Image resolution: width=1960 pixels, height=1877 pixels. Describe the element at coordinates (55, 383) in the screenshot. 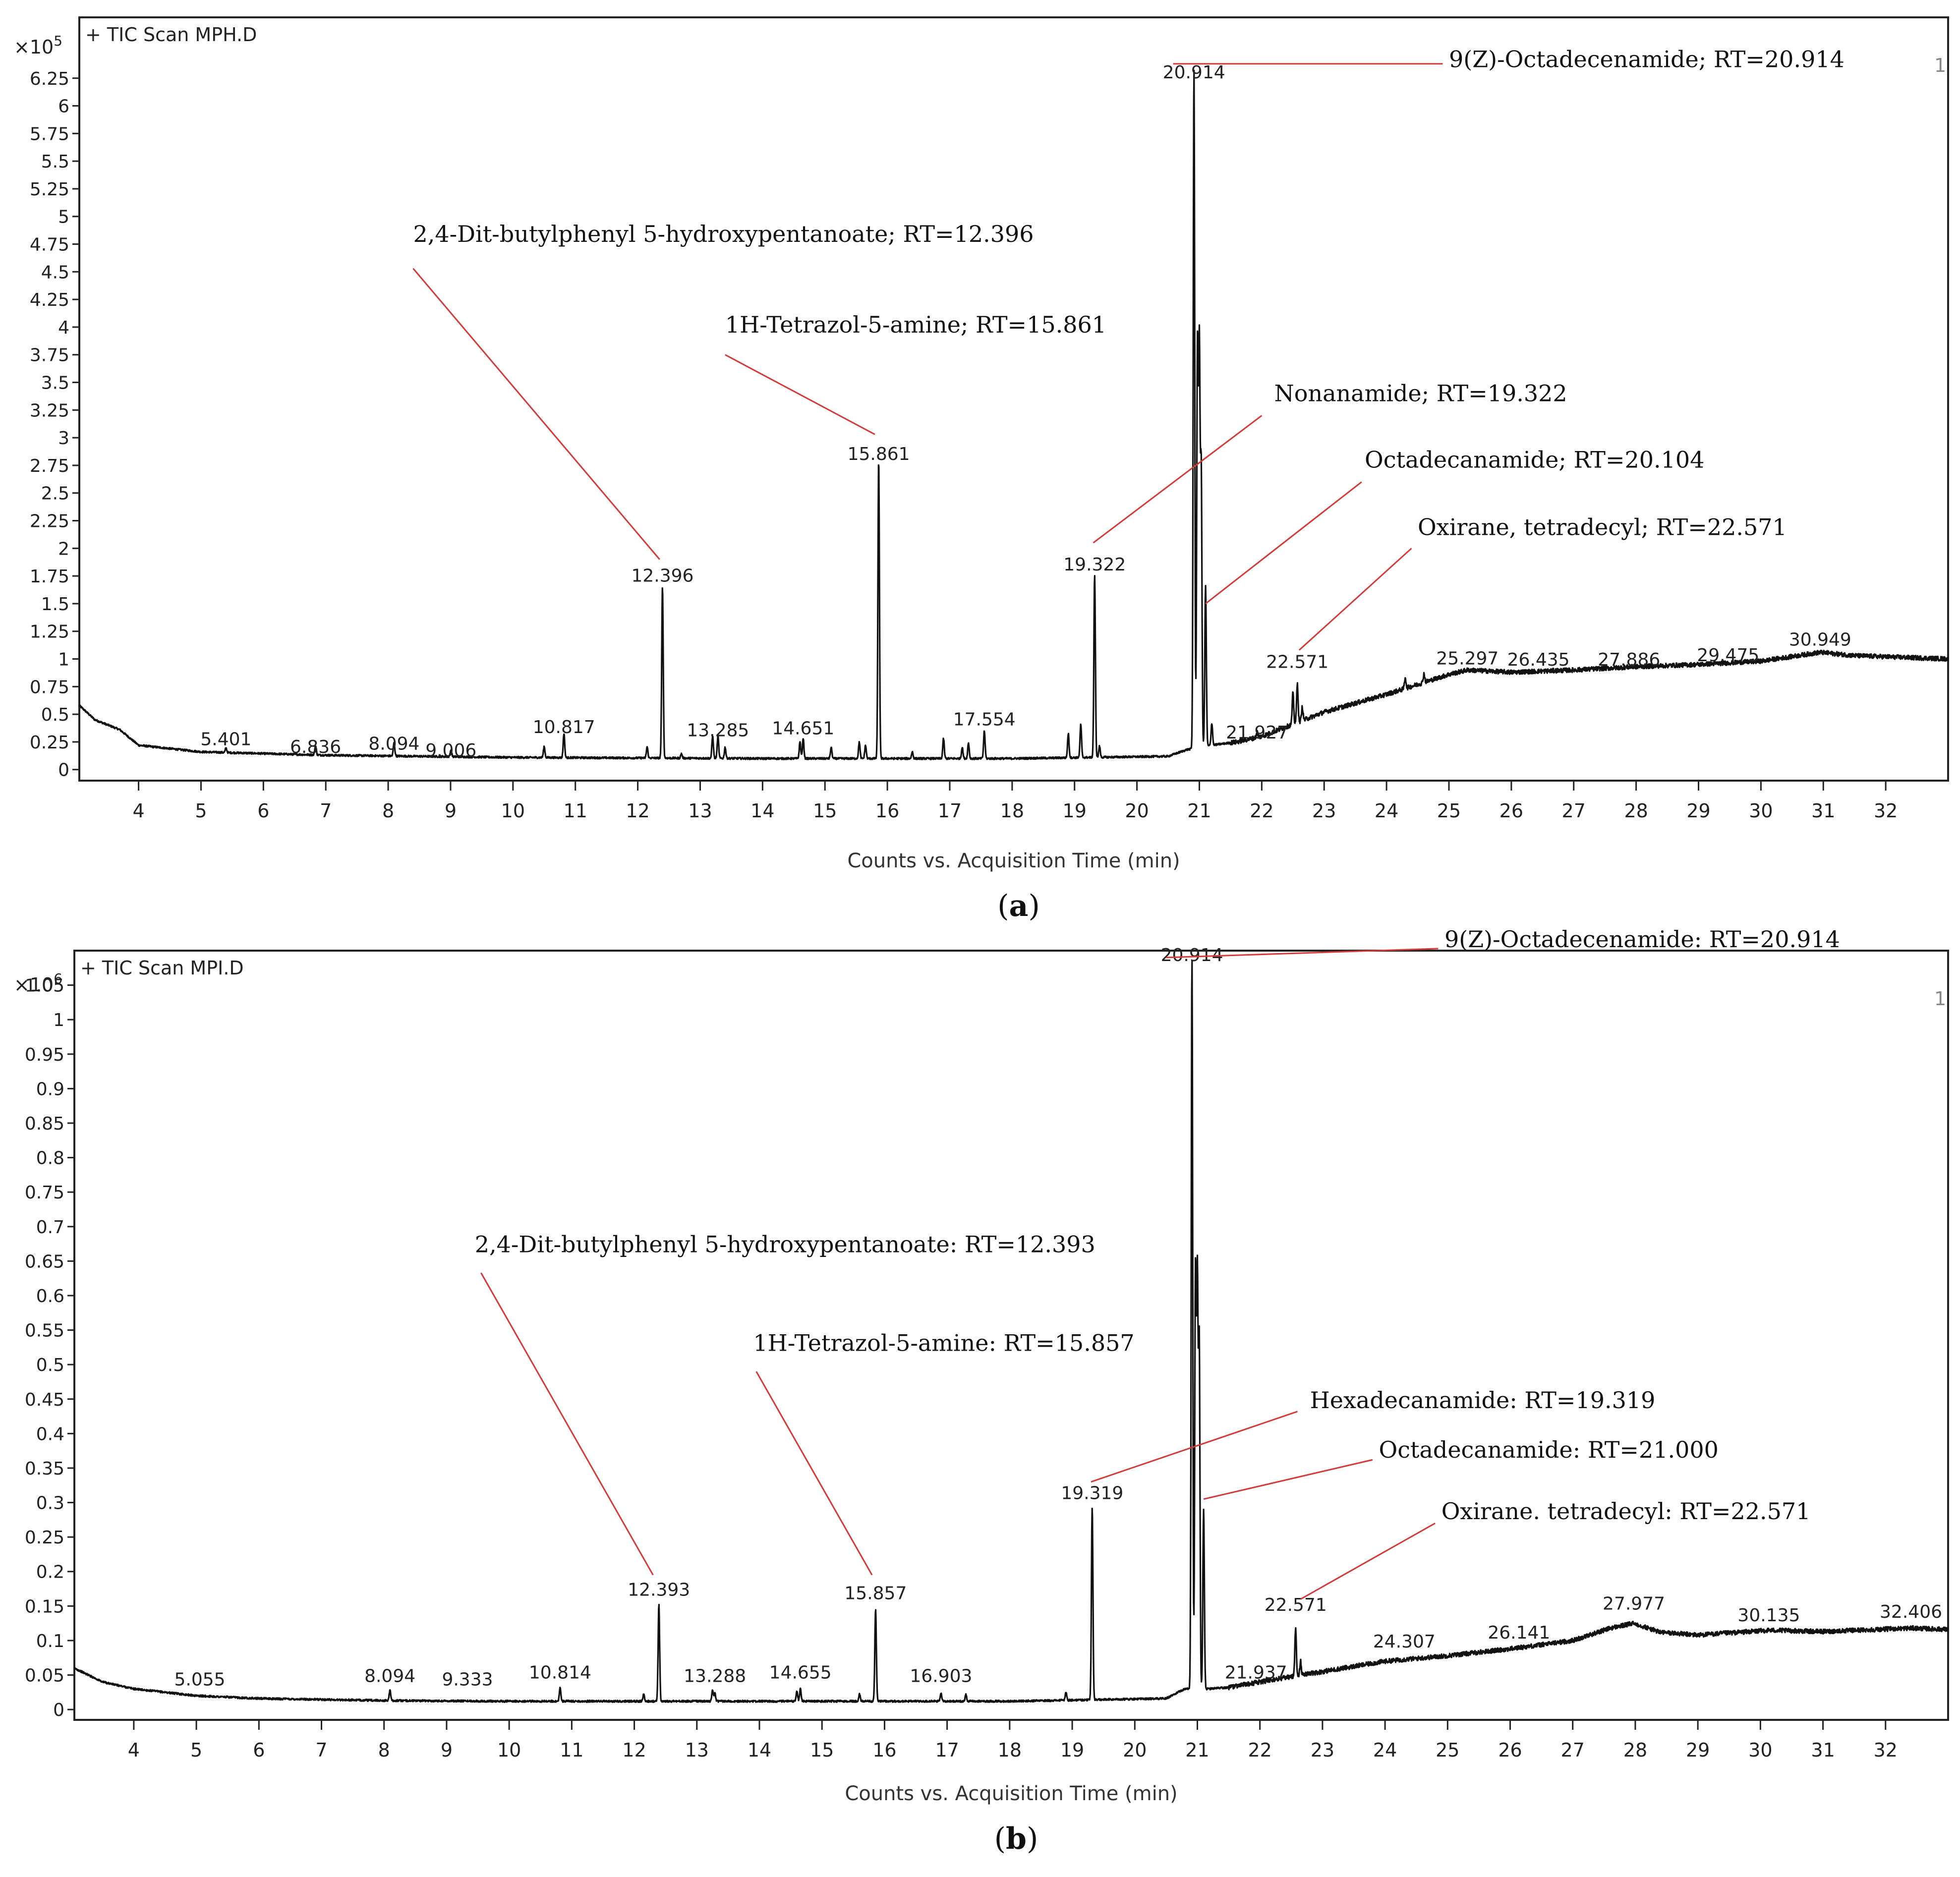

I see `y-tick-label: 3.5` at that location.